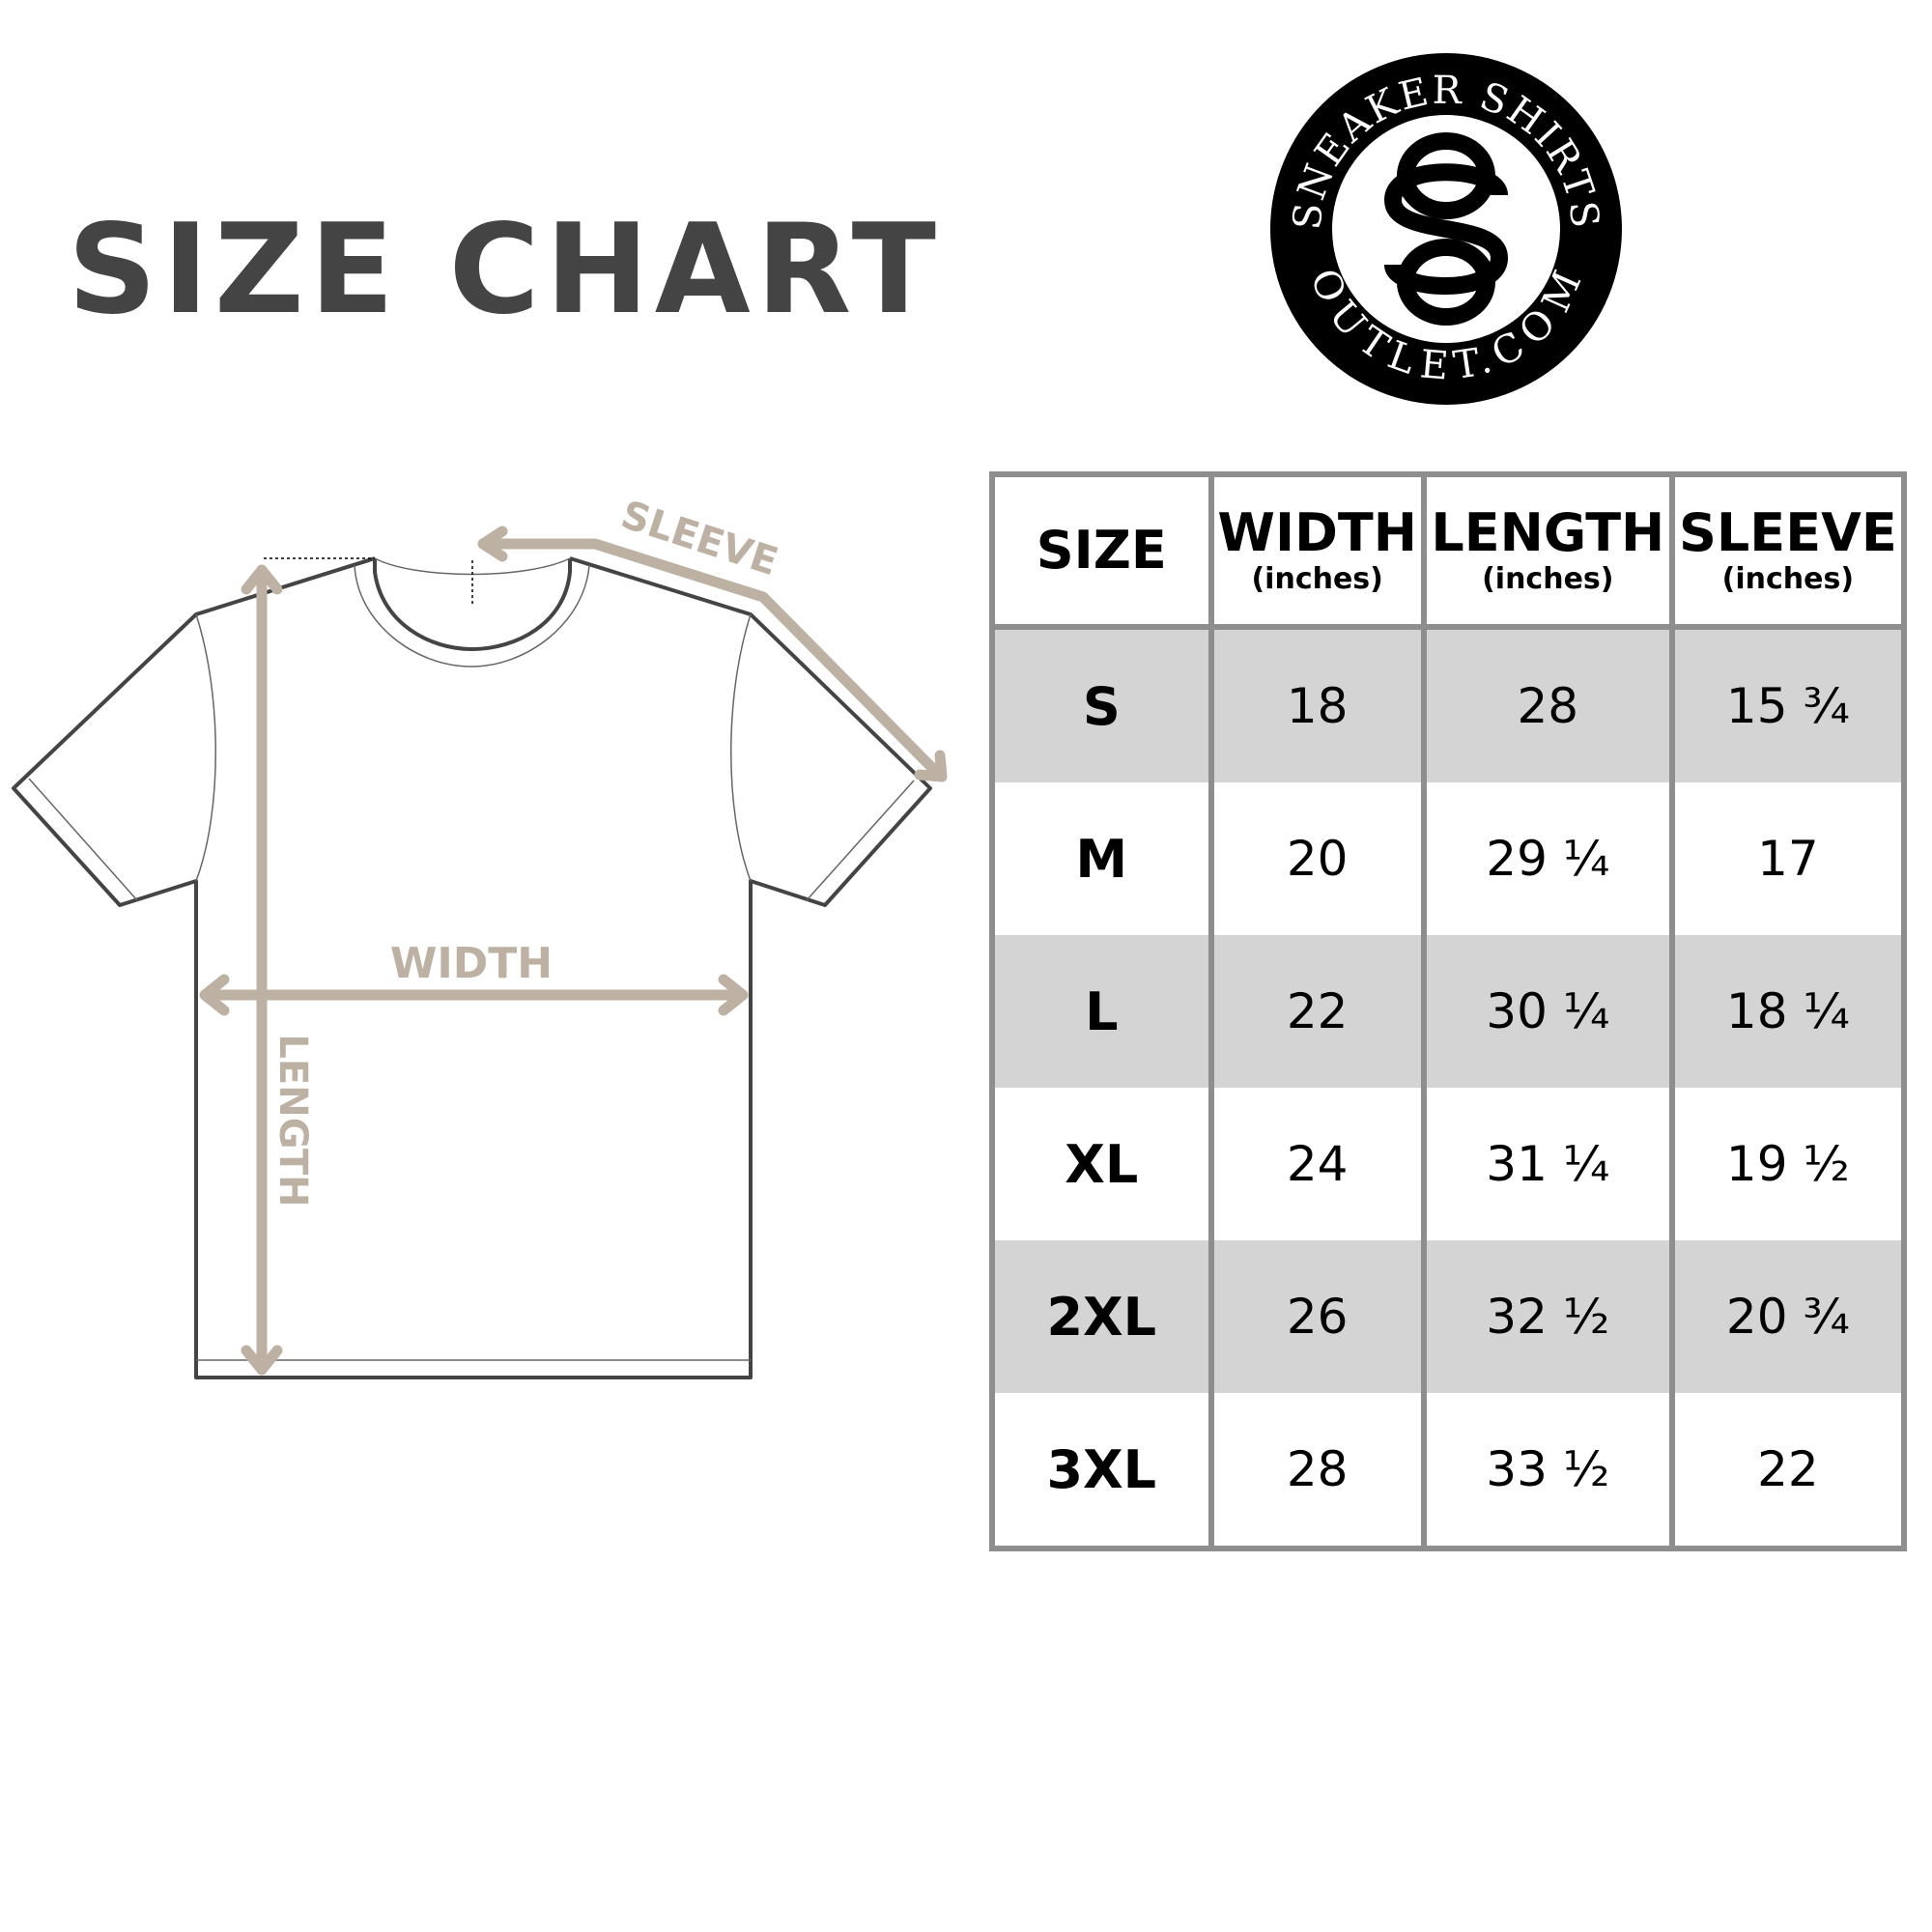  What do you see at coordinates (1101, 1011) in the screenshot?
I see `size-cell: L` at bounding box center [1101, 1011].